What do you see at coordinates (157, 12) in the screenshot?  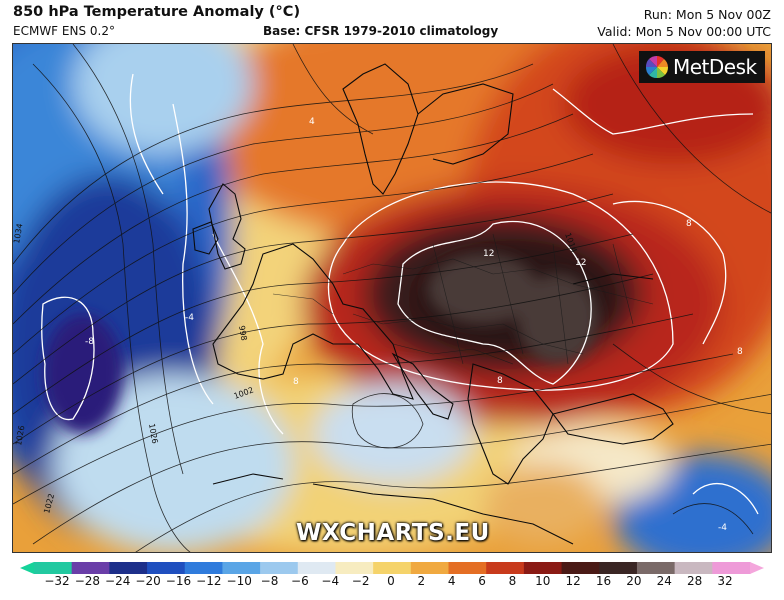 I see `chart-title: 850 hPa Temperature Anomaly (°C)` at bounding box center [157, 12].